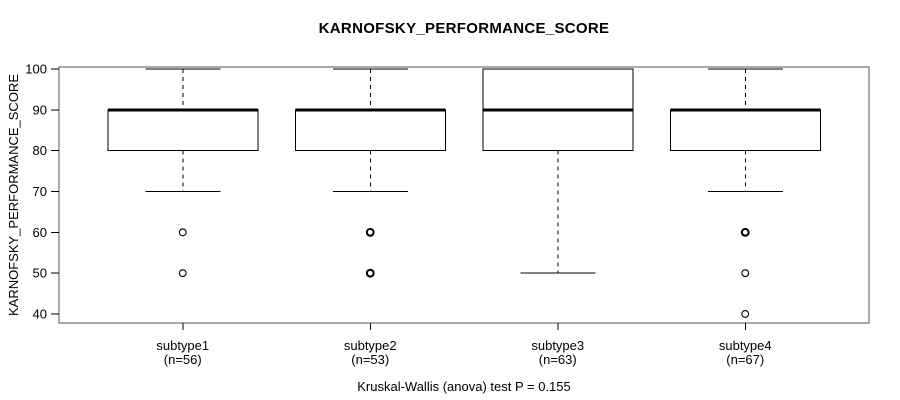 Image resolution: width=900 pixels, height=400 pixels. What do you see at coordinates (40, 232) in the screenshot?
I see `y-tick-label-60: 60` at bounding box center [40, 232].